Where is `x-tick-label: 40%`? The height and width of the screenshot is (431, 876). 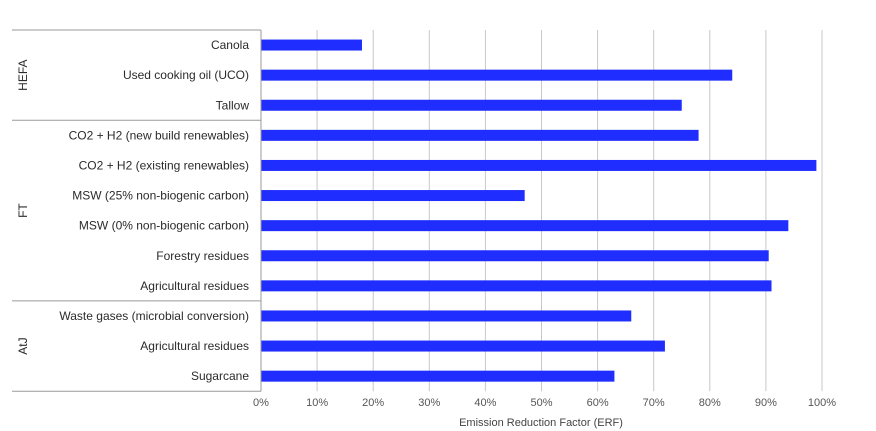
x-tick-label: 40% is located at coordinates (485, 403).